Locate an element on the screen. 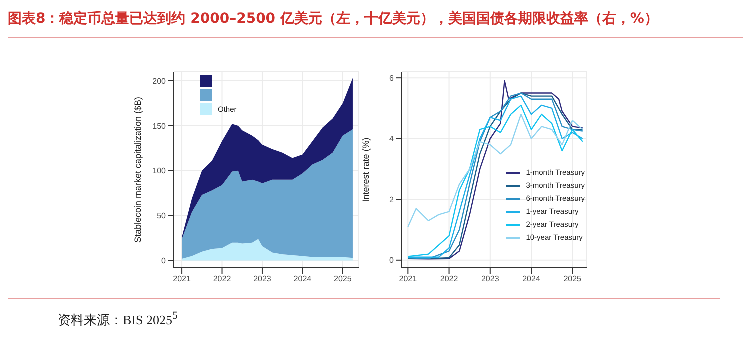 The width and height of the screenshot is (751, 345). y-tick-label: 200 is located at coordinates (159, 81).